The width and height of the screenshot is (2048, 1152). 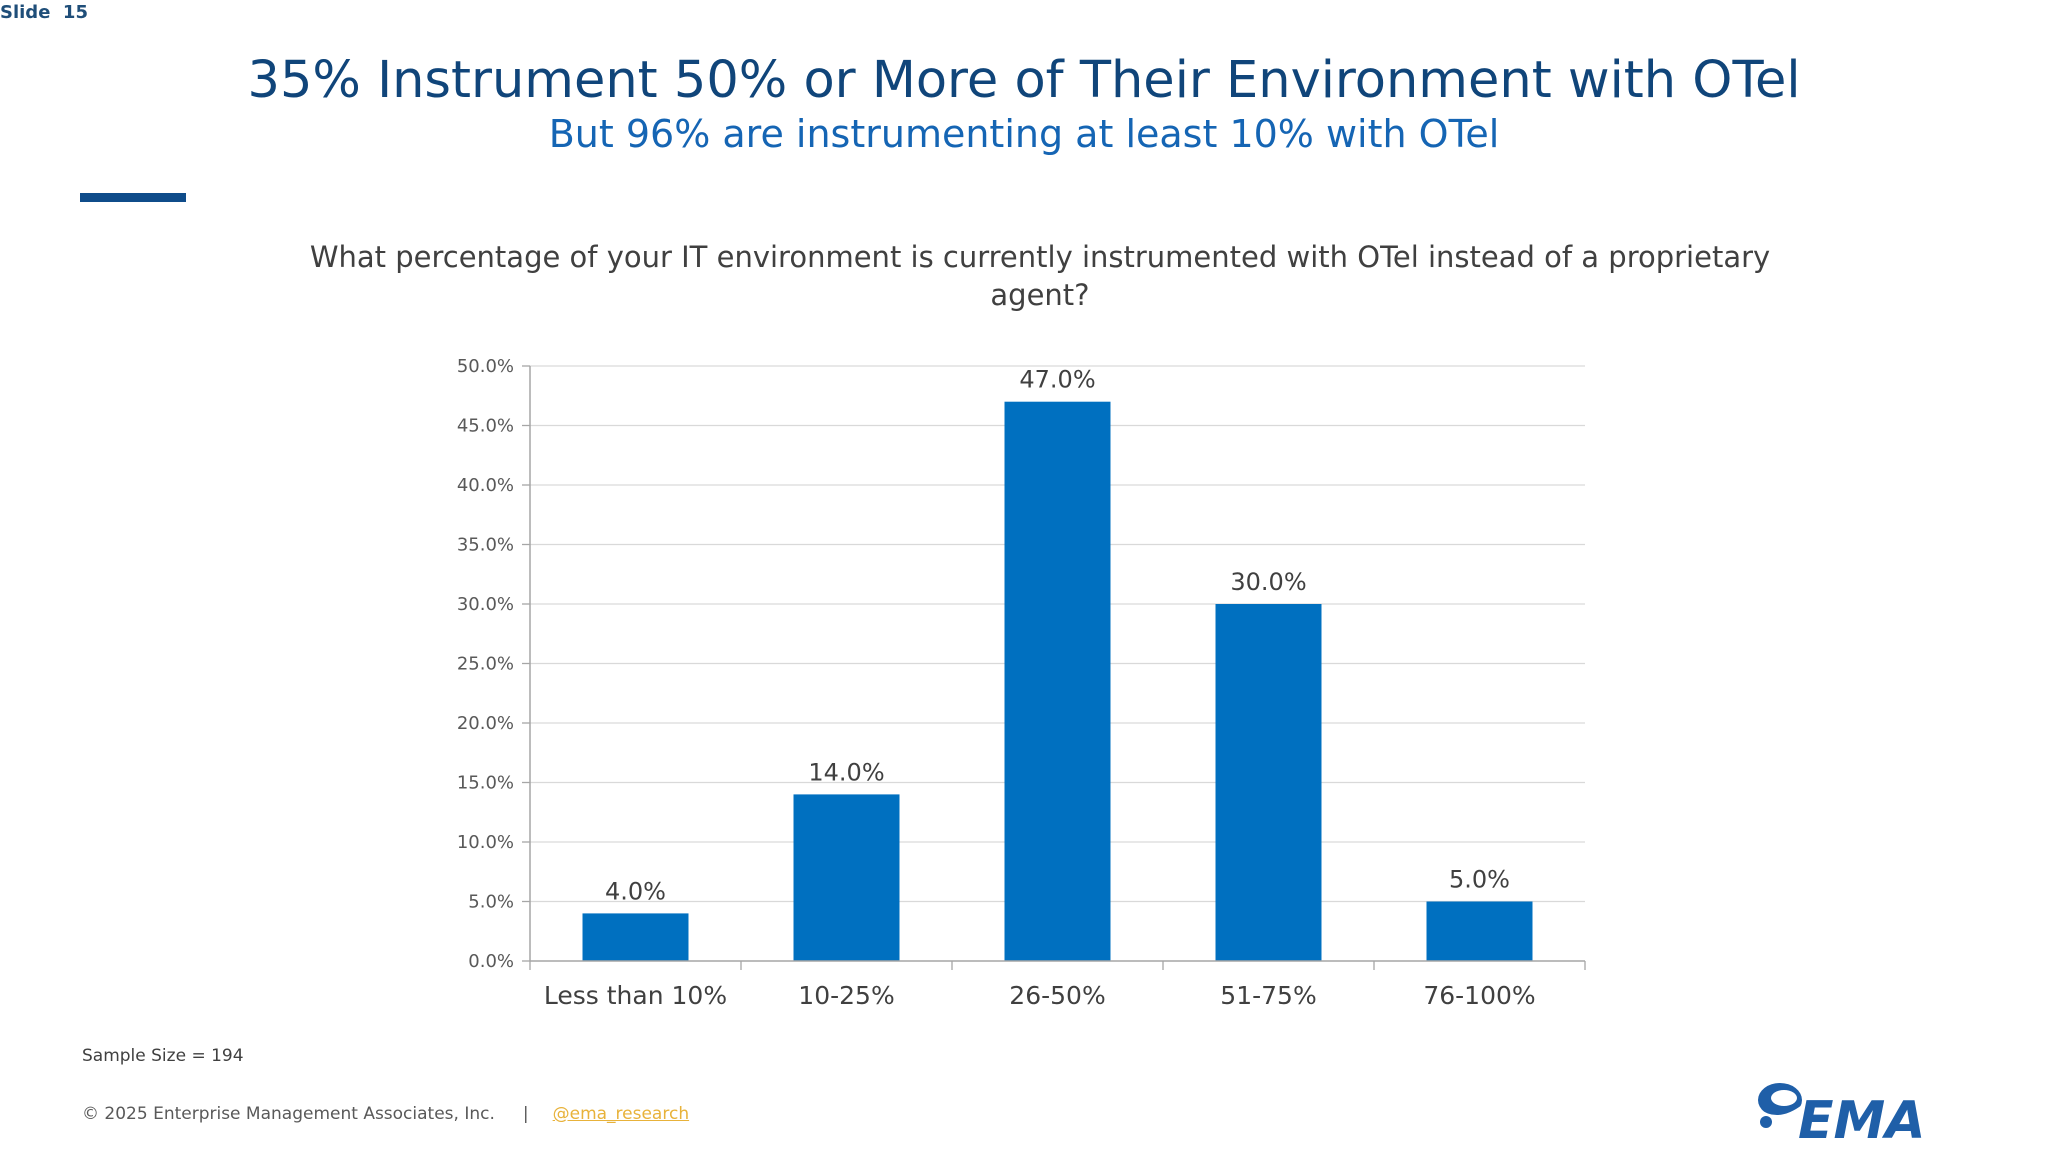 I want to click on data-label: 30.0%, so click(x=1268, y=582).